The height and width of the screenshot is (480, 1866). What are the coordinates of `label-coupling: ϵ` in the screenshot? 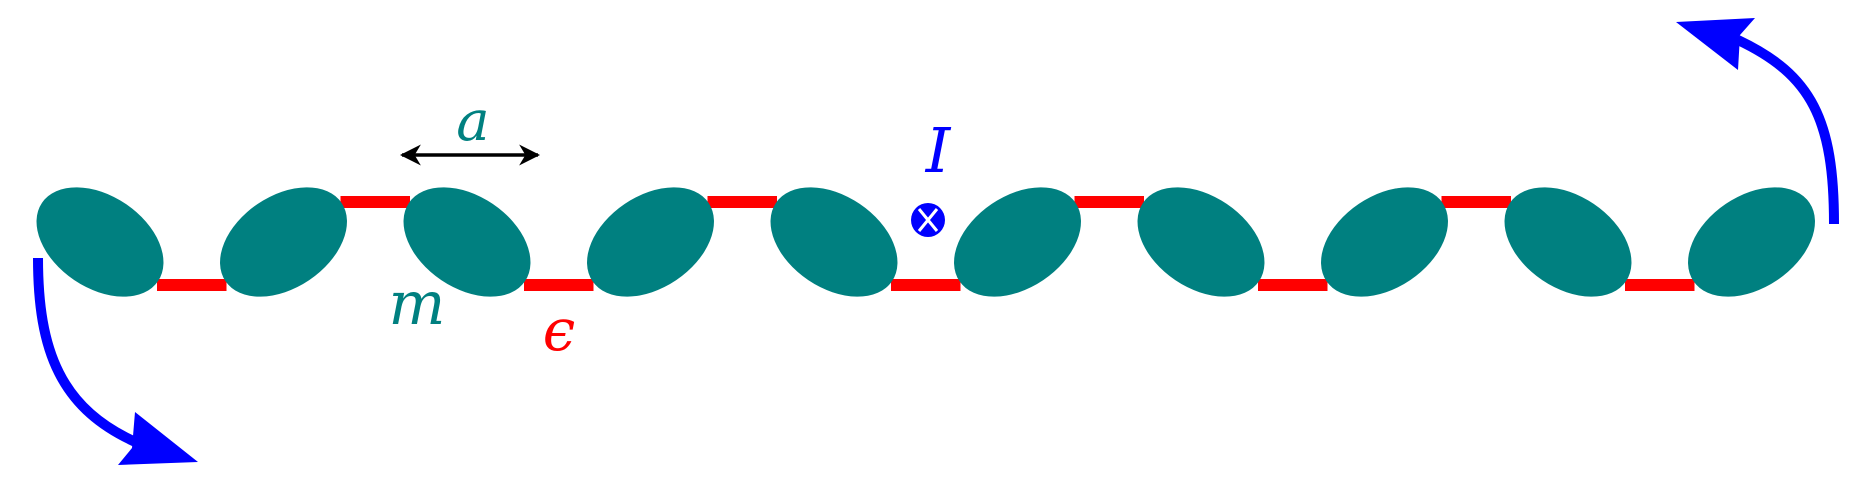 It's located at (559, 330).